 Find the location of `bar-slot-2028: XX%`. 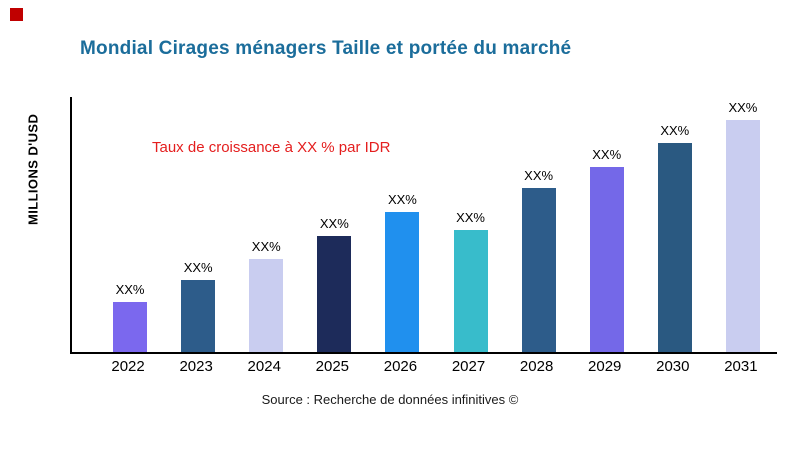

bar-slot-2028: XX% is located at coordinates (539, 224).